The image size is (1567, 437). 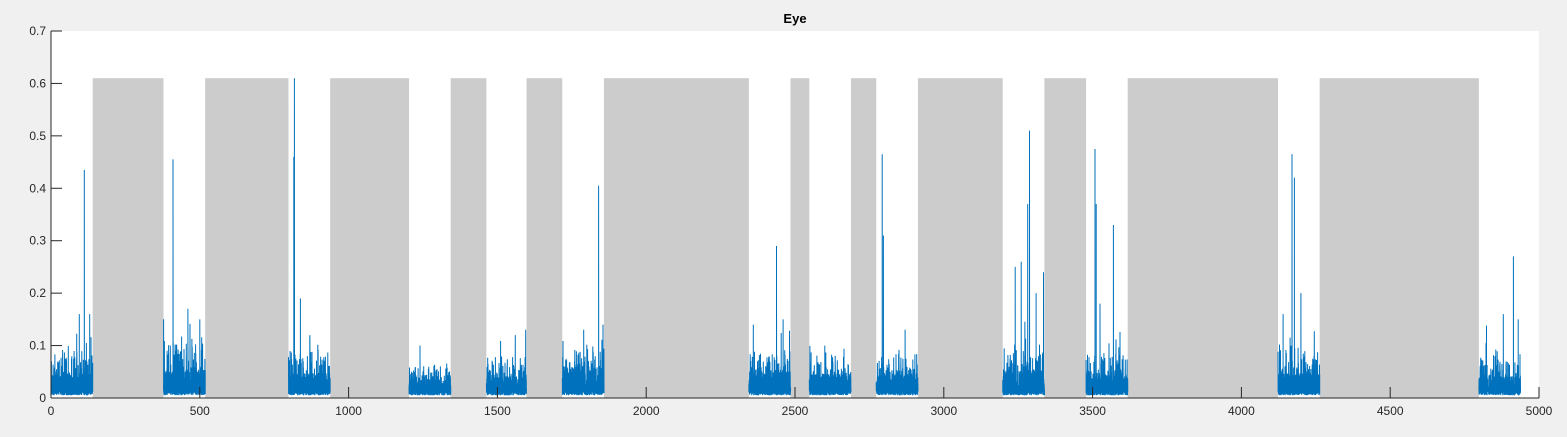 What do you see at coordinates (943, 411) in the screenshot?
I see `x-tick-label-3000: 3000` at bounding box center [943, 411].